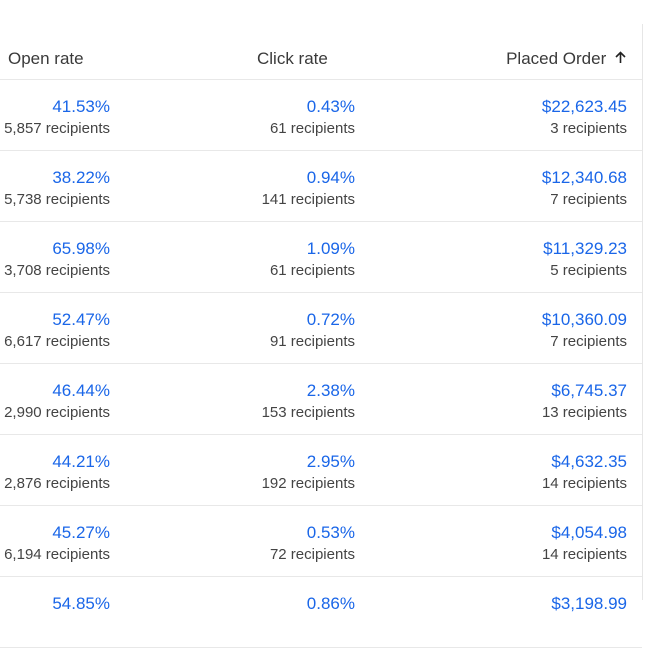 This screenshot has height=648, width=654. What do you see at coordinates (57, 189) in the screenshot?
I see `open-rate-cell: 38.22% 5,738 recipients` at bounding box center [57, 189].